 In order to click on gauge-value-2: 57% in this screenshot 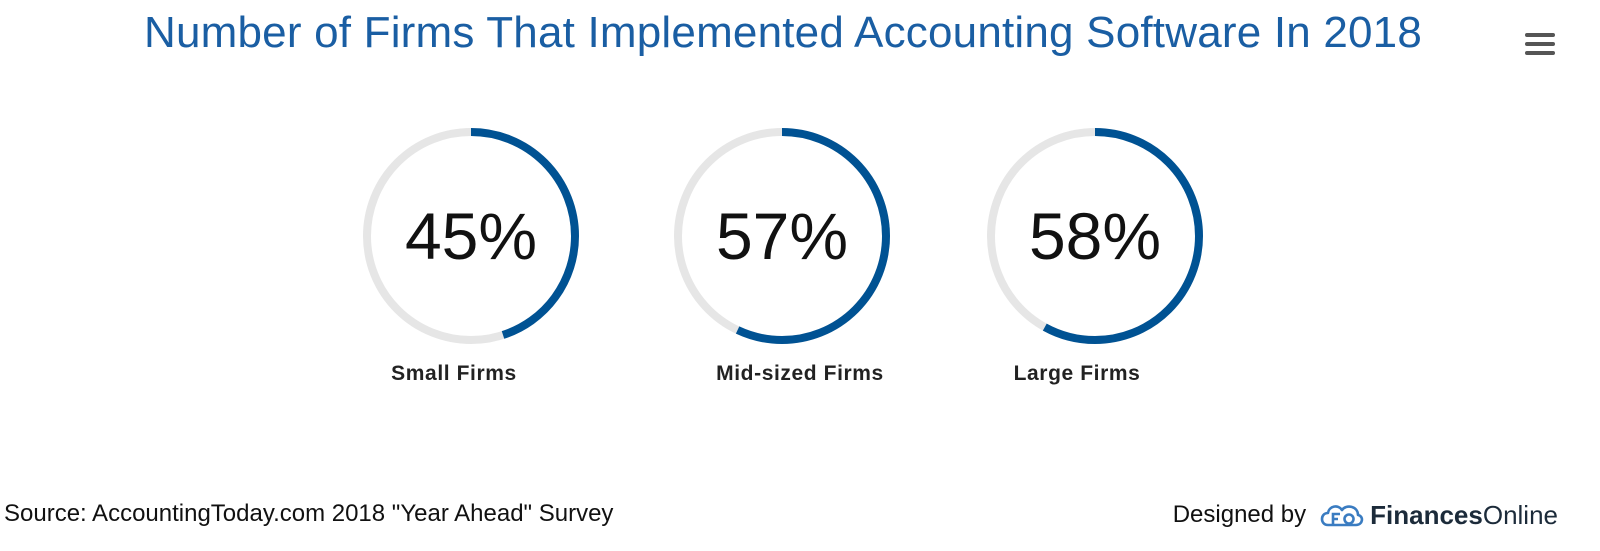, I will do `click(782, 236)`.